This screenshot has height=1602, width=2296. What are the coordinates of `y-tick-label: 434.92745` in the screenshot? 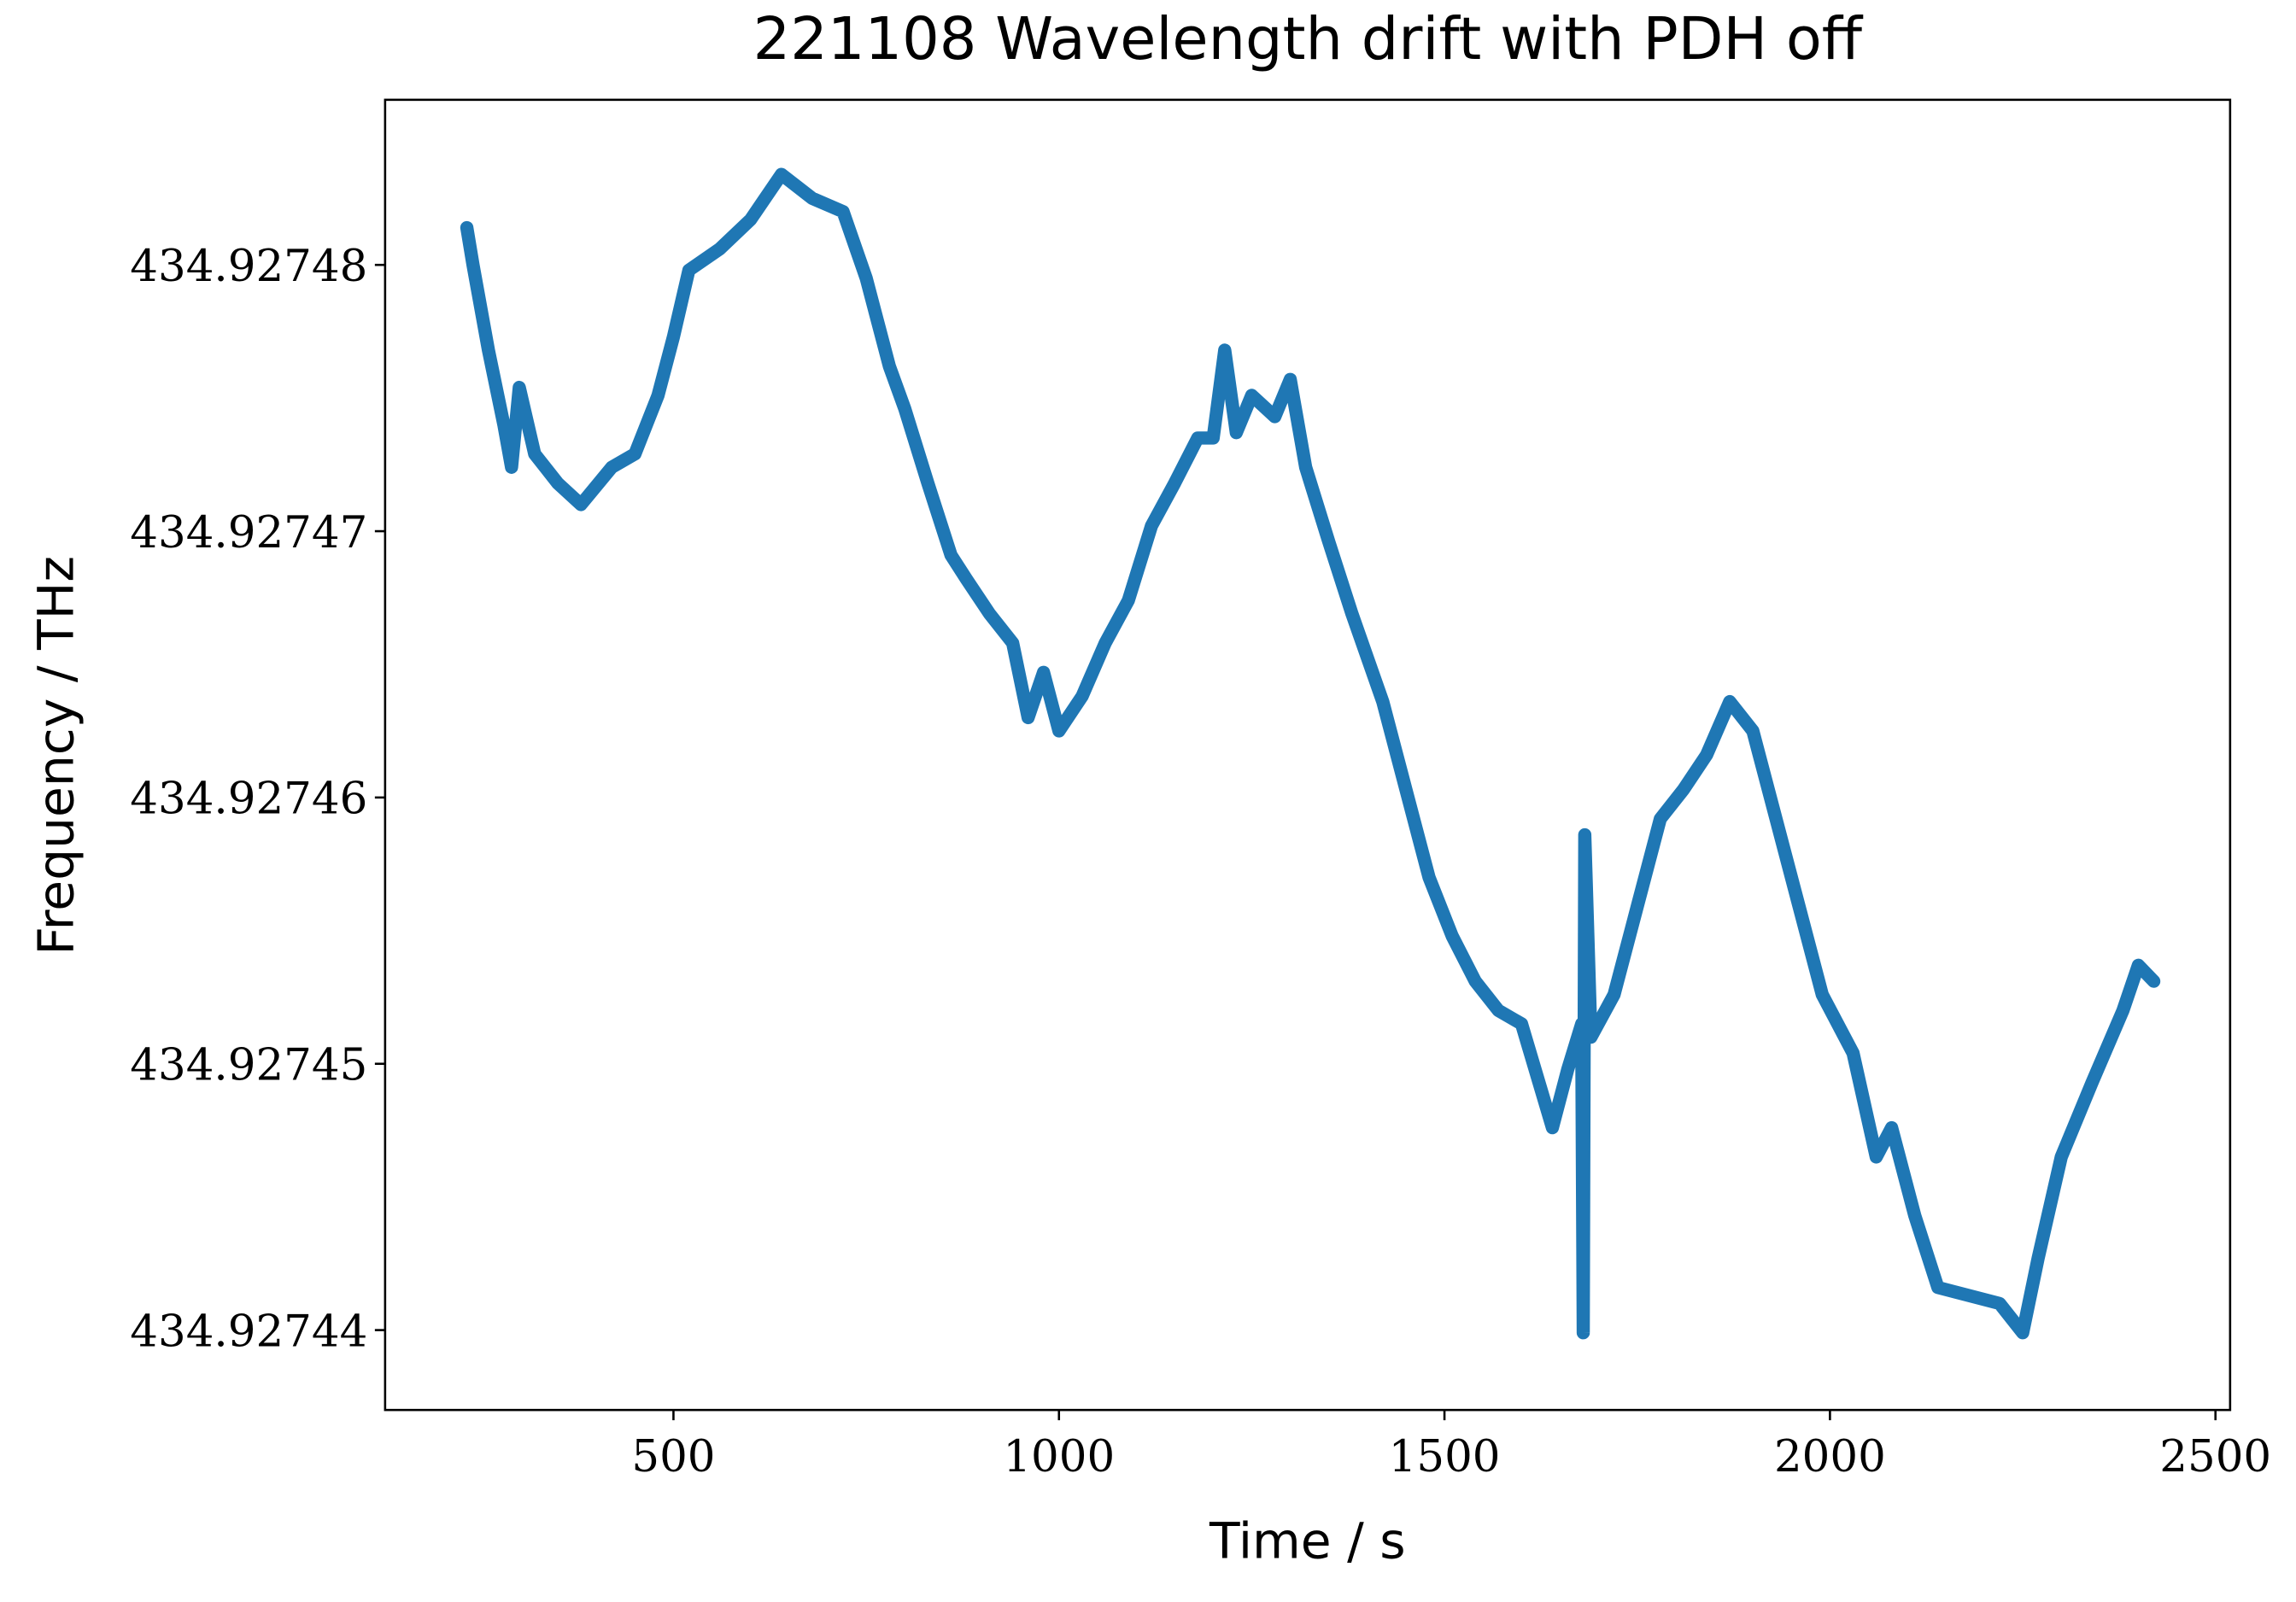 It's located at (248, 1065).